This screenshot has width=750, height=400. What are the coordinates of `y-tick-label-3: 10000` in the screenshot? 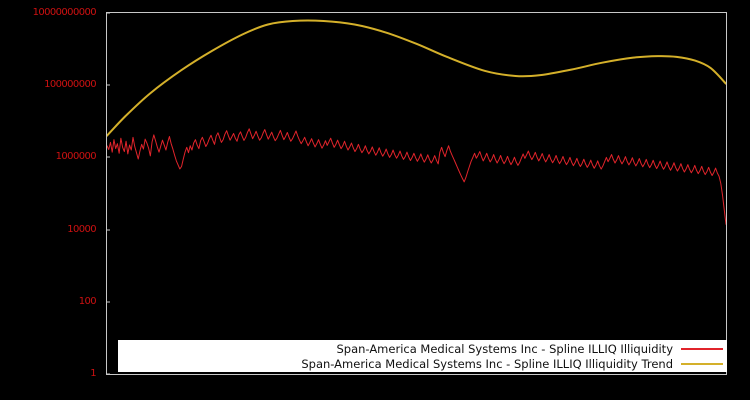 It's located at (81, 229).